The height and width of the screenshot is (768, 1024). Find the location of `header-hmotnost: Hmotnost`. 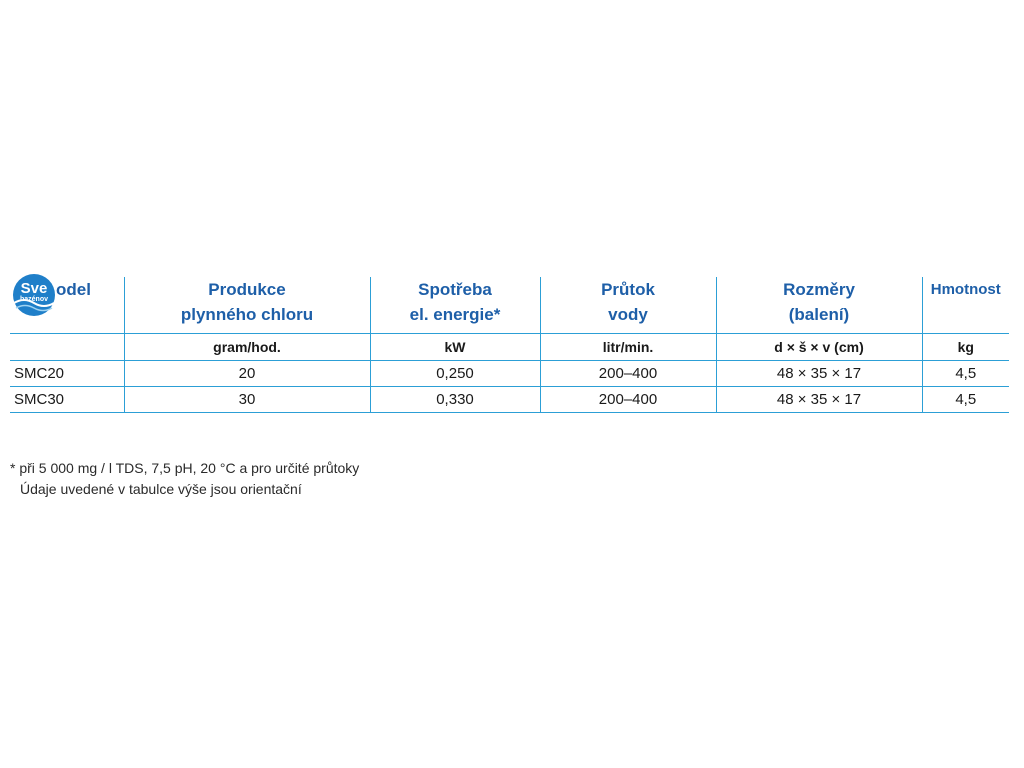

header-hmotnost: Hmotnost is located at coordinates (965, 305).